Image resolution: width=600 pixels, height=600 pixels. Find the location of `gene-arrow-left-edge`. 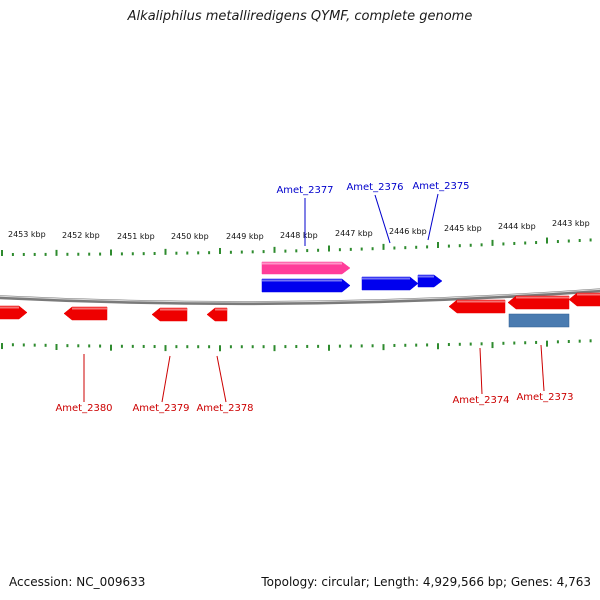

gene-arrow-left-edge is located at coordinates (14, 312).